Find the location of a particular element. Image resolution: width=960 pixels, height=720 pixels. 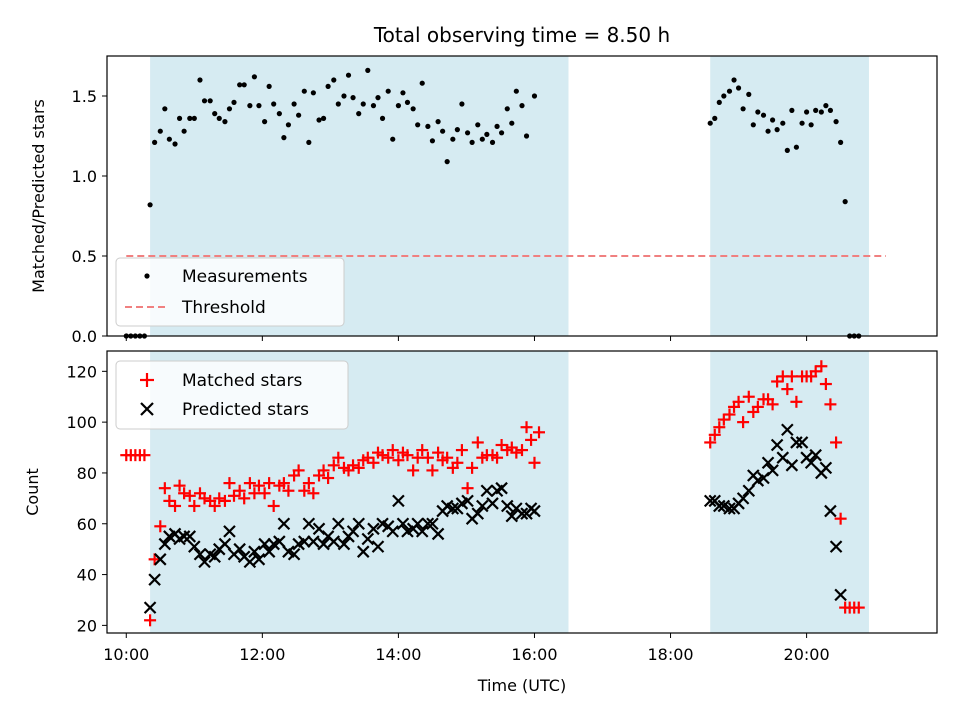

top-legend: Measurements Threshold is located at coordinates (230, 292).